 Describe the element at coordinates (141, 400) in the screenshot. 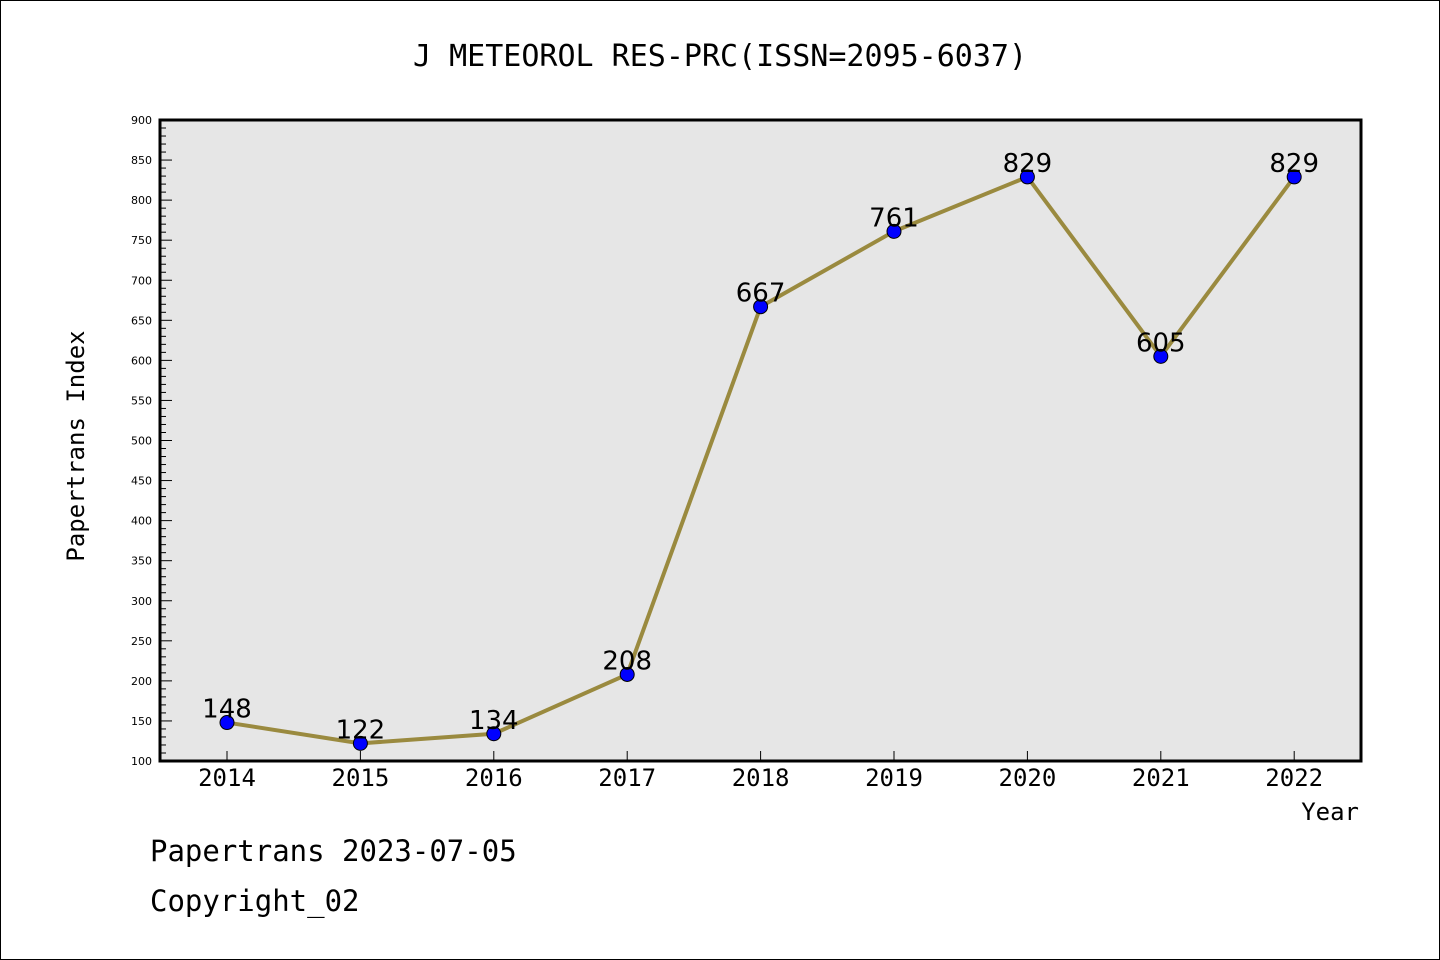

I see `y-tick-label: 550` at that location.